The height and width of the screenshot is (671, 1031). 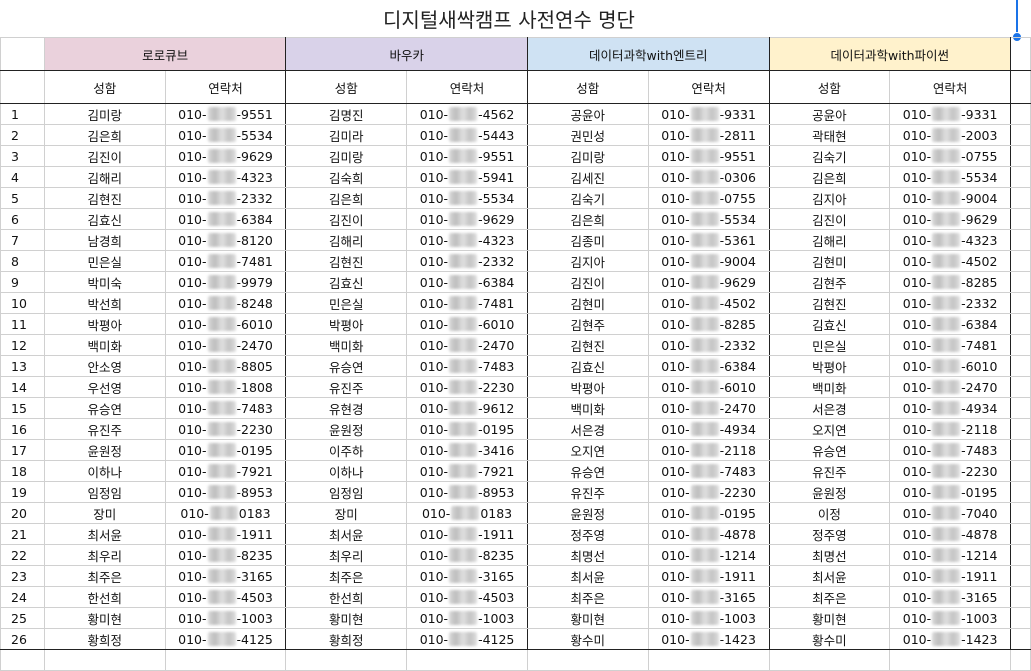 What do you see at coordinates (22, 54) in the screenshot?
I see `corner-cell` at bounding box center [22, 54].